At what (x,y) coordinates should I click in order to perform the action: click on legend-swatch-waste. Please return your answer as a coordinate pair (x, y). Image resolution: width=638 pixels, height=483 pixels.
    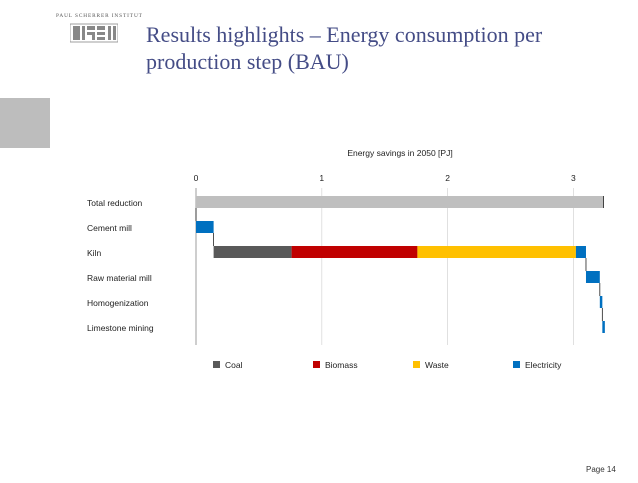
    Looking at the image, I should click on (416, 364).